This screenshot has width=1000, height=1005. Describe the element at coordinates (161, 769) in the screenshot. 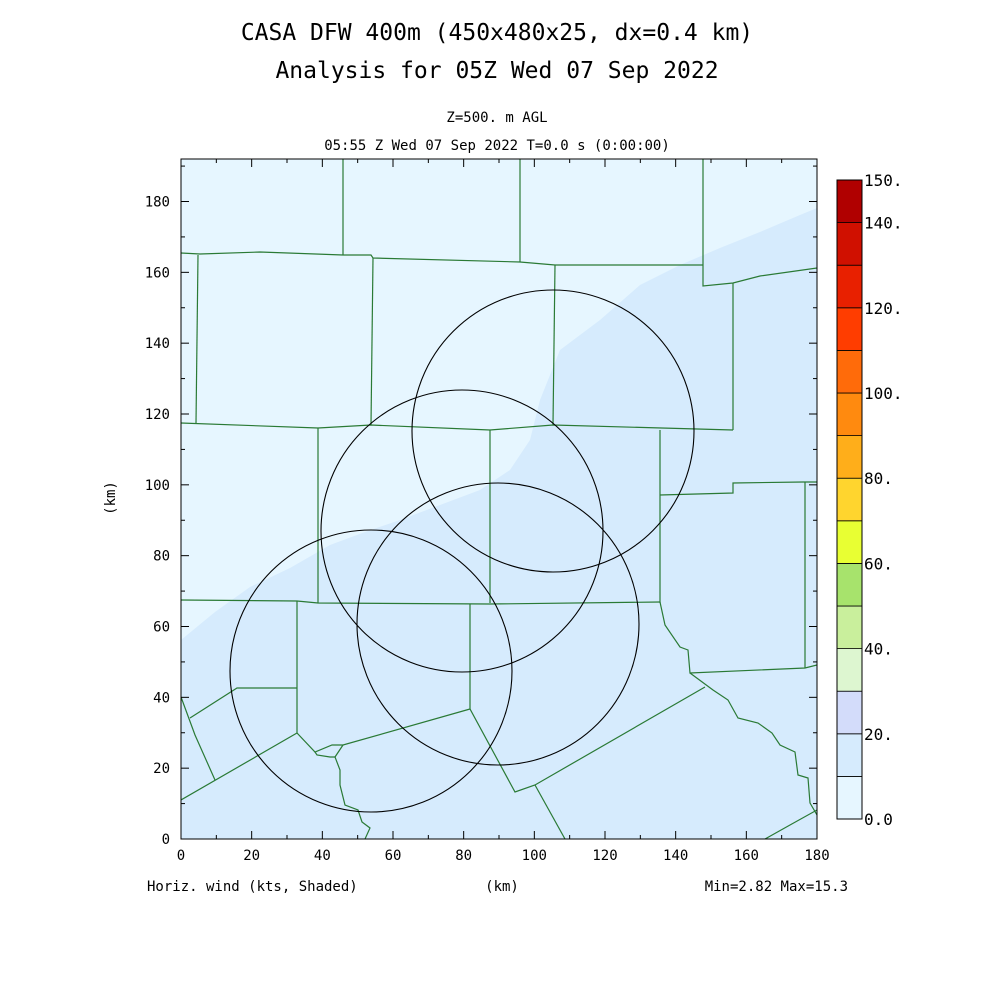

I see `y-tick-label: 20` at that location.